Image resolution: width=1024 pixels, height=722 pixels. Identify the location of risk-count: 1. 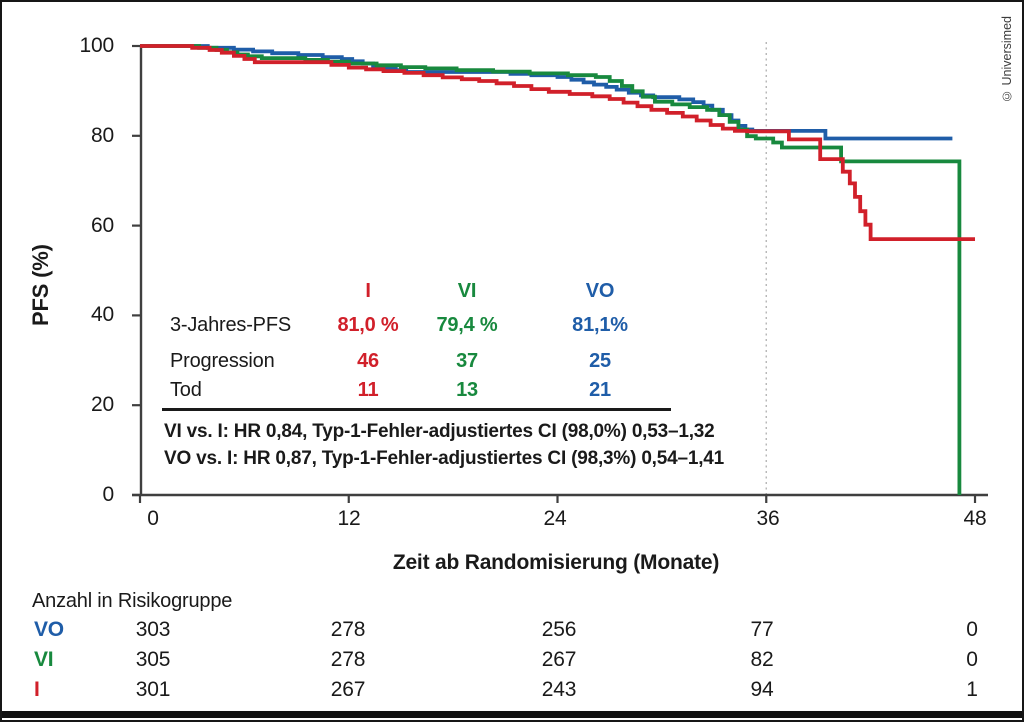
(972, 689).